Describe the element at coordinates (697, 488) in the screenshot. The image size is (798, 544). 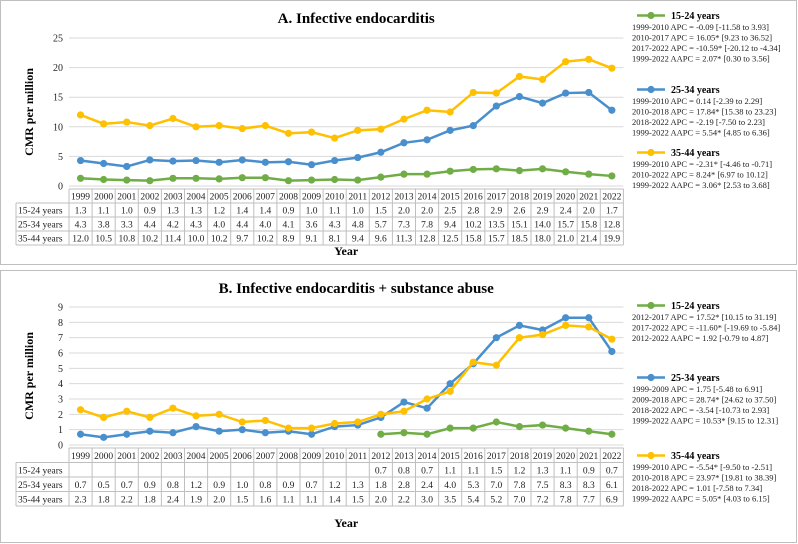
I see `b-trend-stat: 2018-2022 APC = 1.01 [-7.58 to 7.34]` at that location.